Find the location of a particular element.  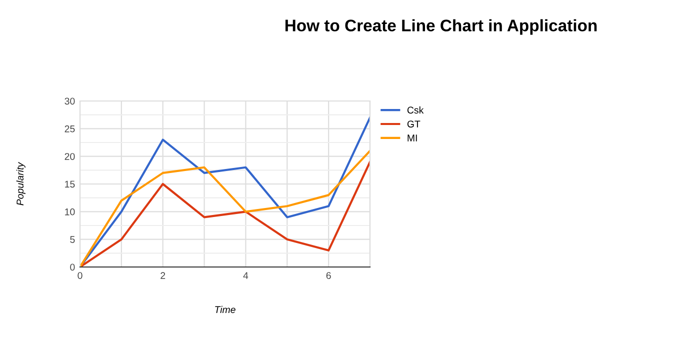

y-tick-label: 5 is located at coordinates (72, 239).